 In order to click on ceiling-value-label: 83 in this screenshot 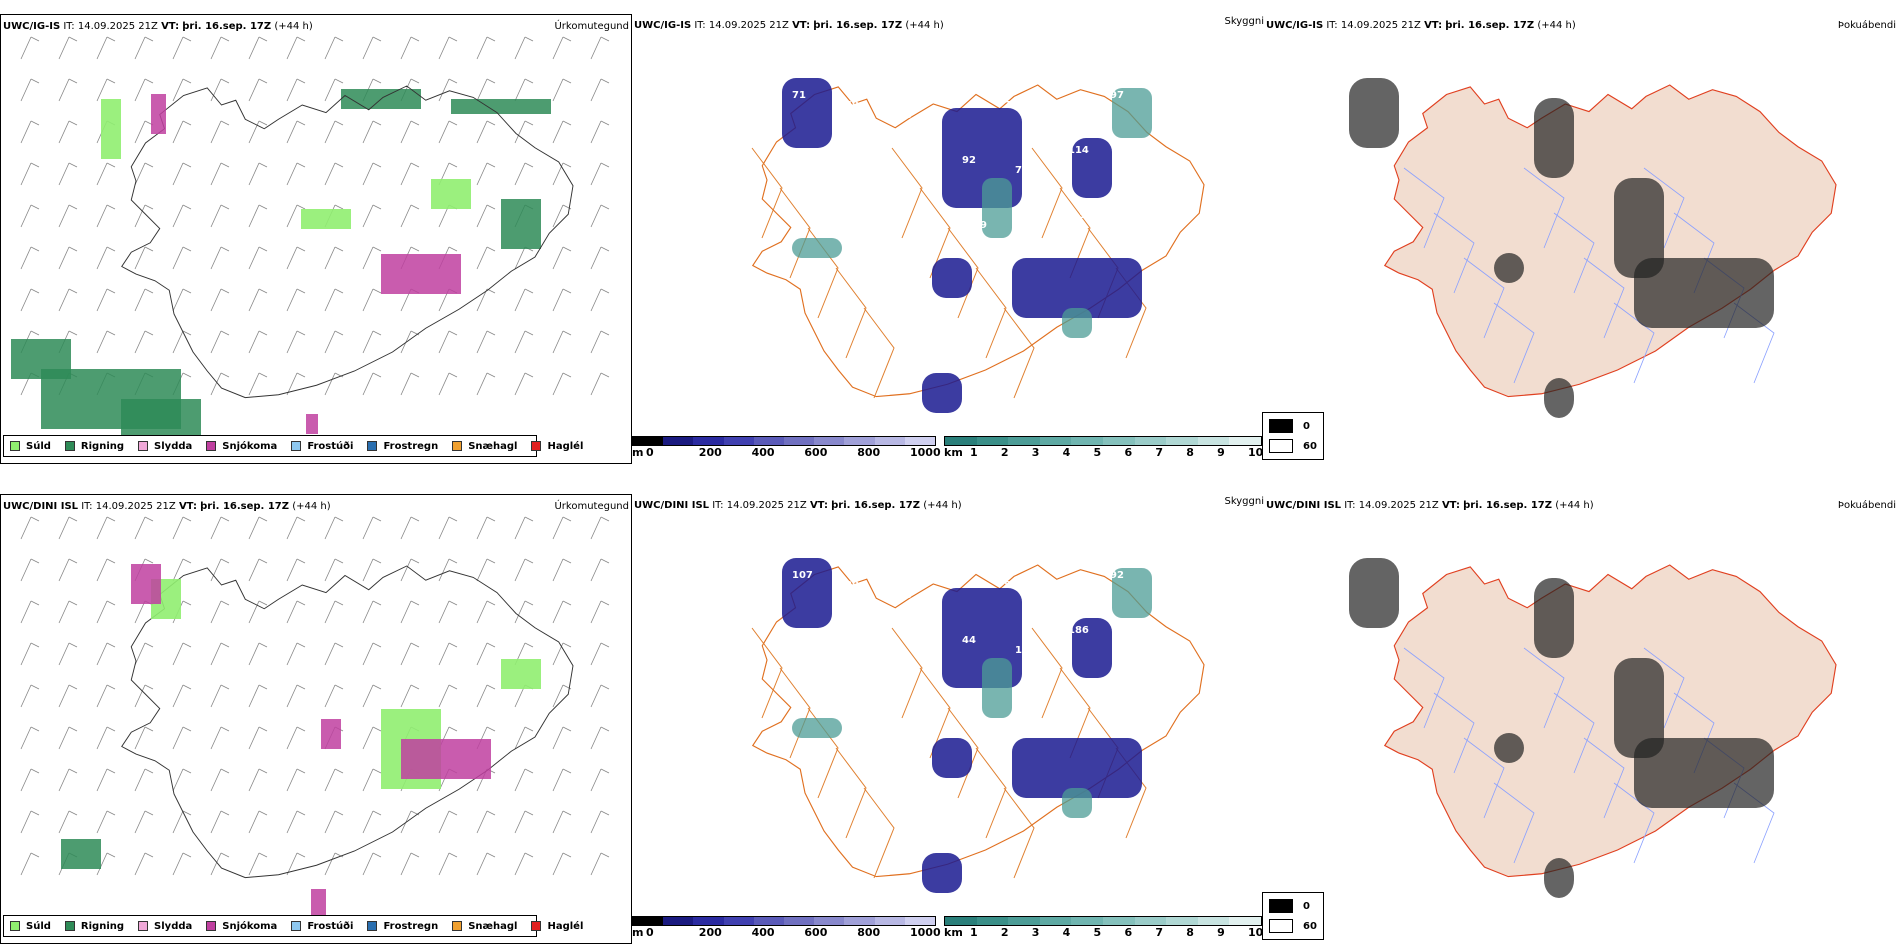, I will do `click(905, 595)`.